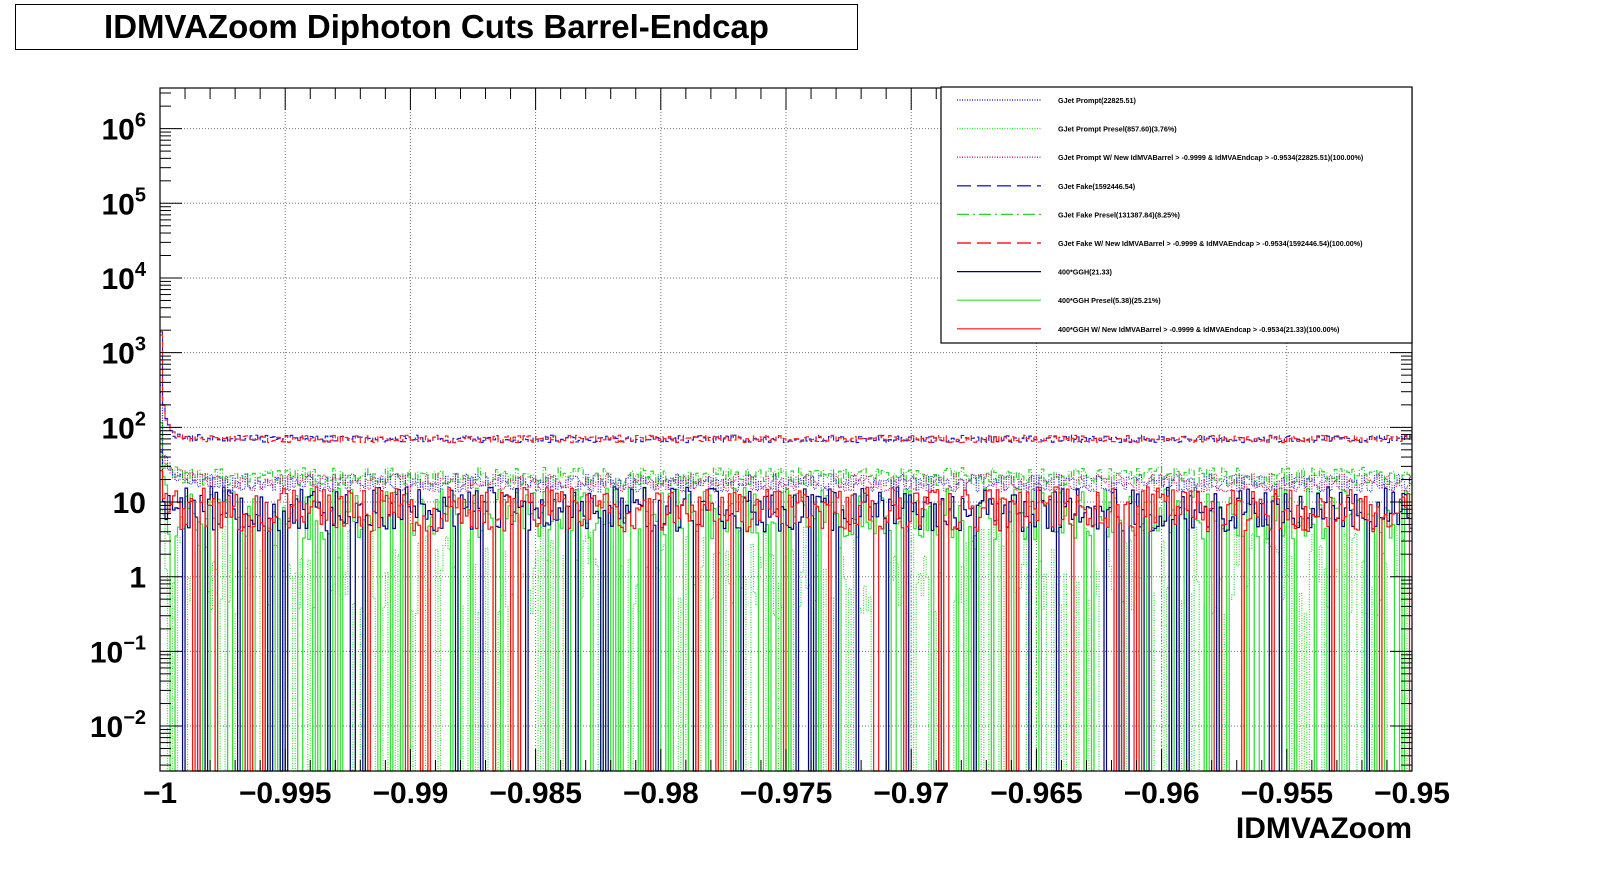 The image size is (1598, 874). Describe the element at coordinates (786, 793) in the screenshot. I see `x-tick-label: −0.975` at that location.